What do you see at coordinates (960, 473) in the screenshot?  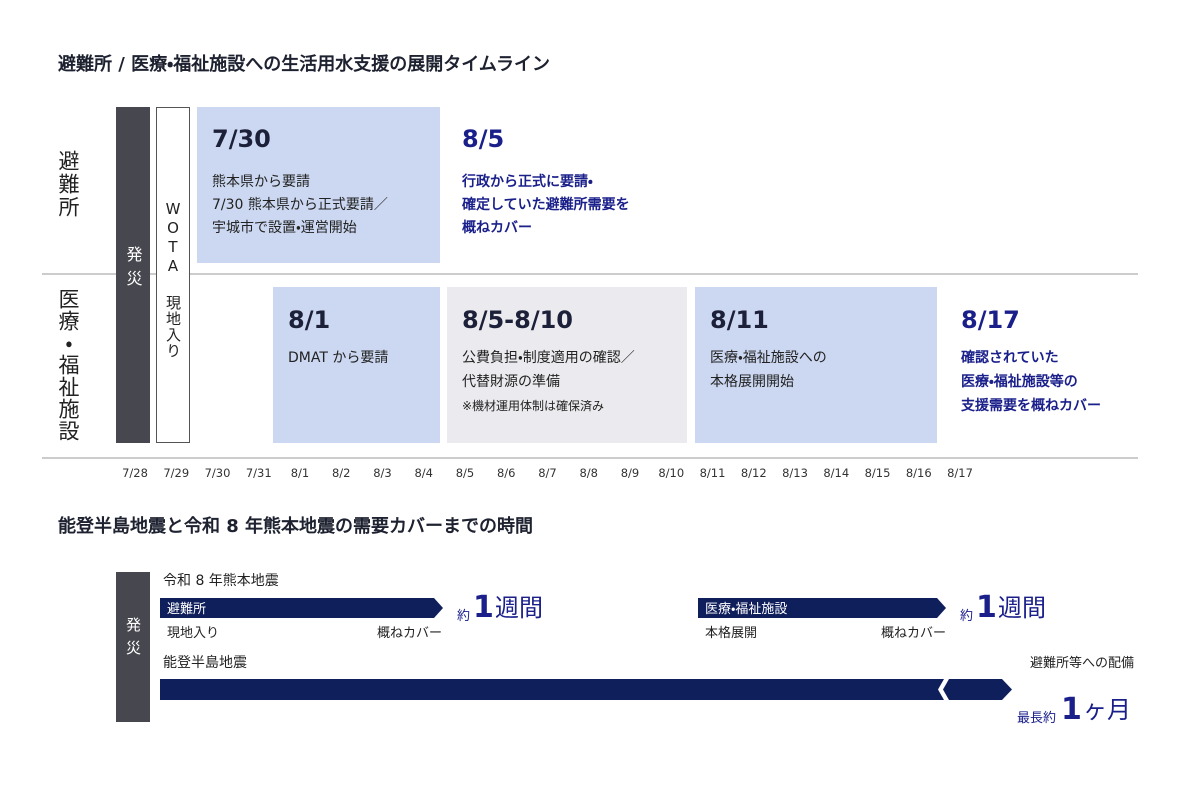 I see `date-label: 8/17` at bounding box center [960, 473].